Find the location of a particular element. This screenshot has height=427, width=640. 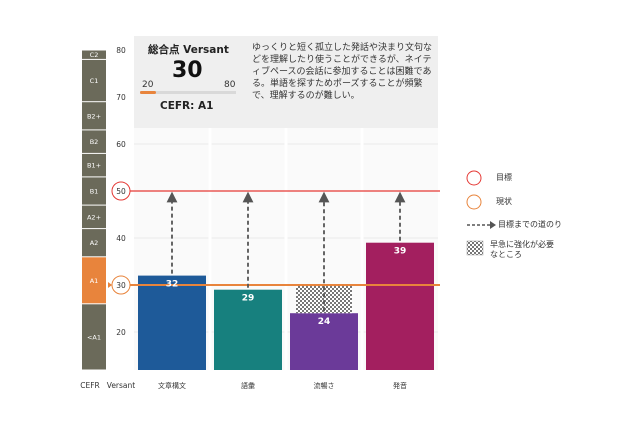

score-range-min: 20 is located at coordinates (148, 85).